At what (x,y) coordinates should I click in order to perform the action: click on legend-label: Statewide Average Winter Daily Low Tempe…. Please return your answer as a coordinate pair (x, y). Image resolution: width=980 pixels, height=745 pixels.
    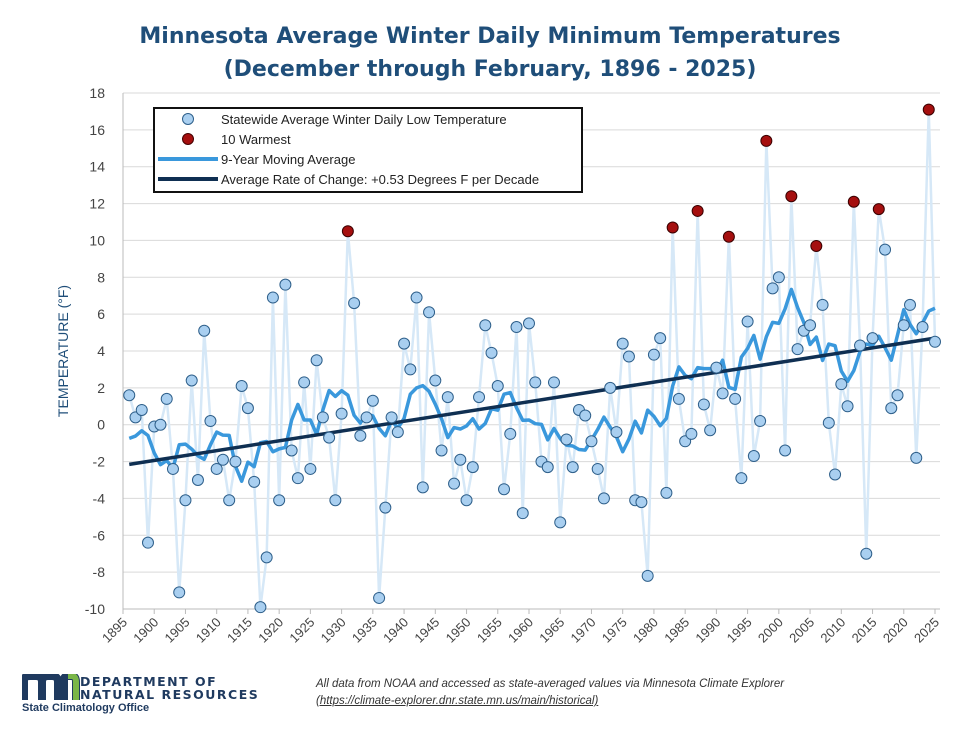
    Looking at the image, I should click on (364, 119).